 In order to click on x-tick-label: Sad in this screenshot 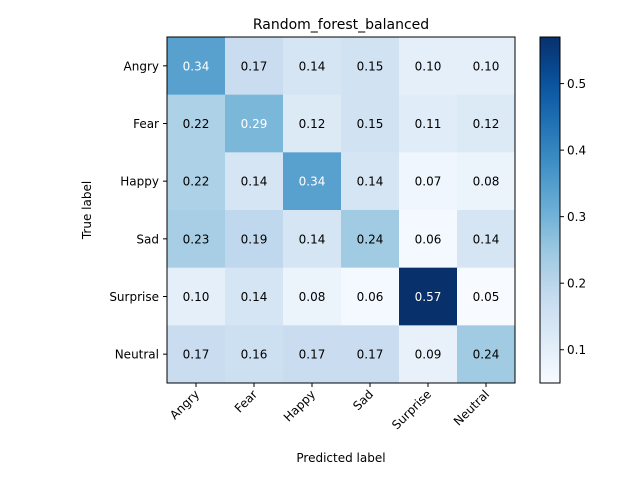, I will do `click(363, 400)`.